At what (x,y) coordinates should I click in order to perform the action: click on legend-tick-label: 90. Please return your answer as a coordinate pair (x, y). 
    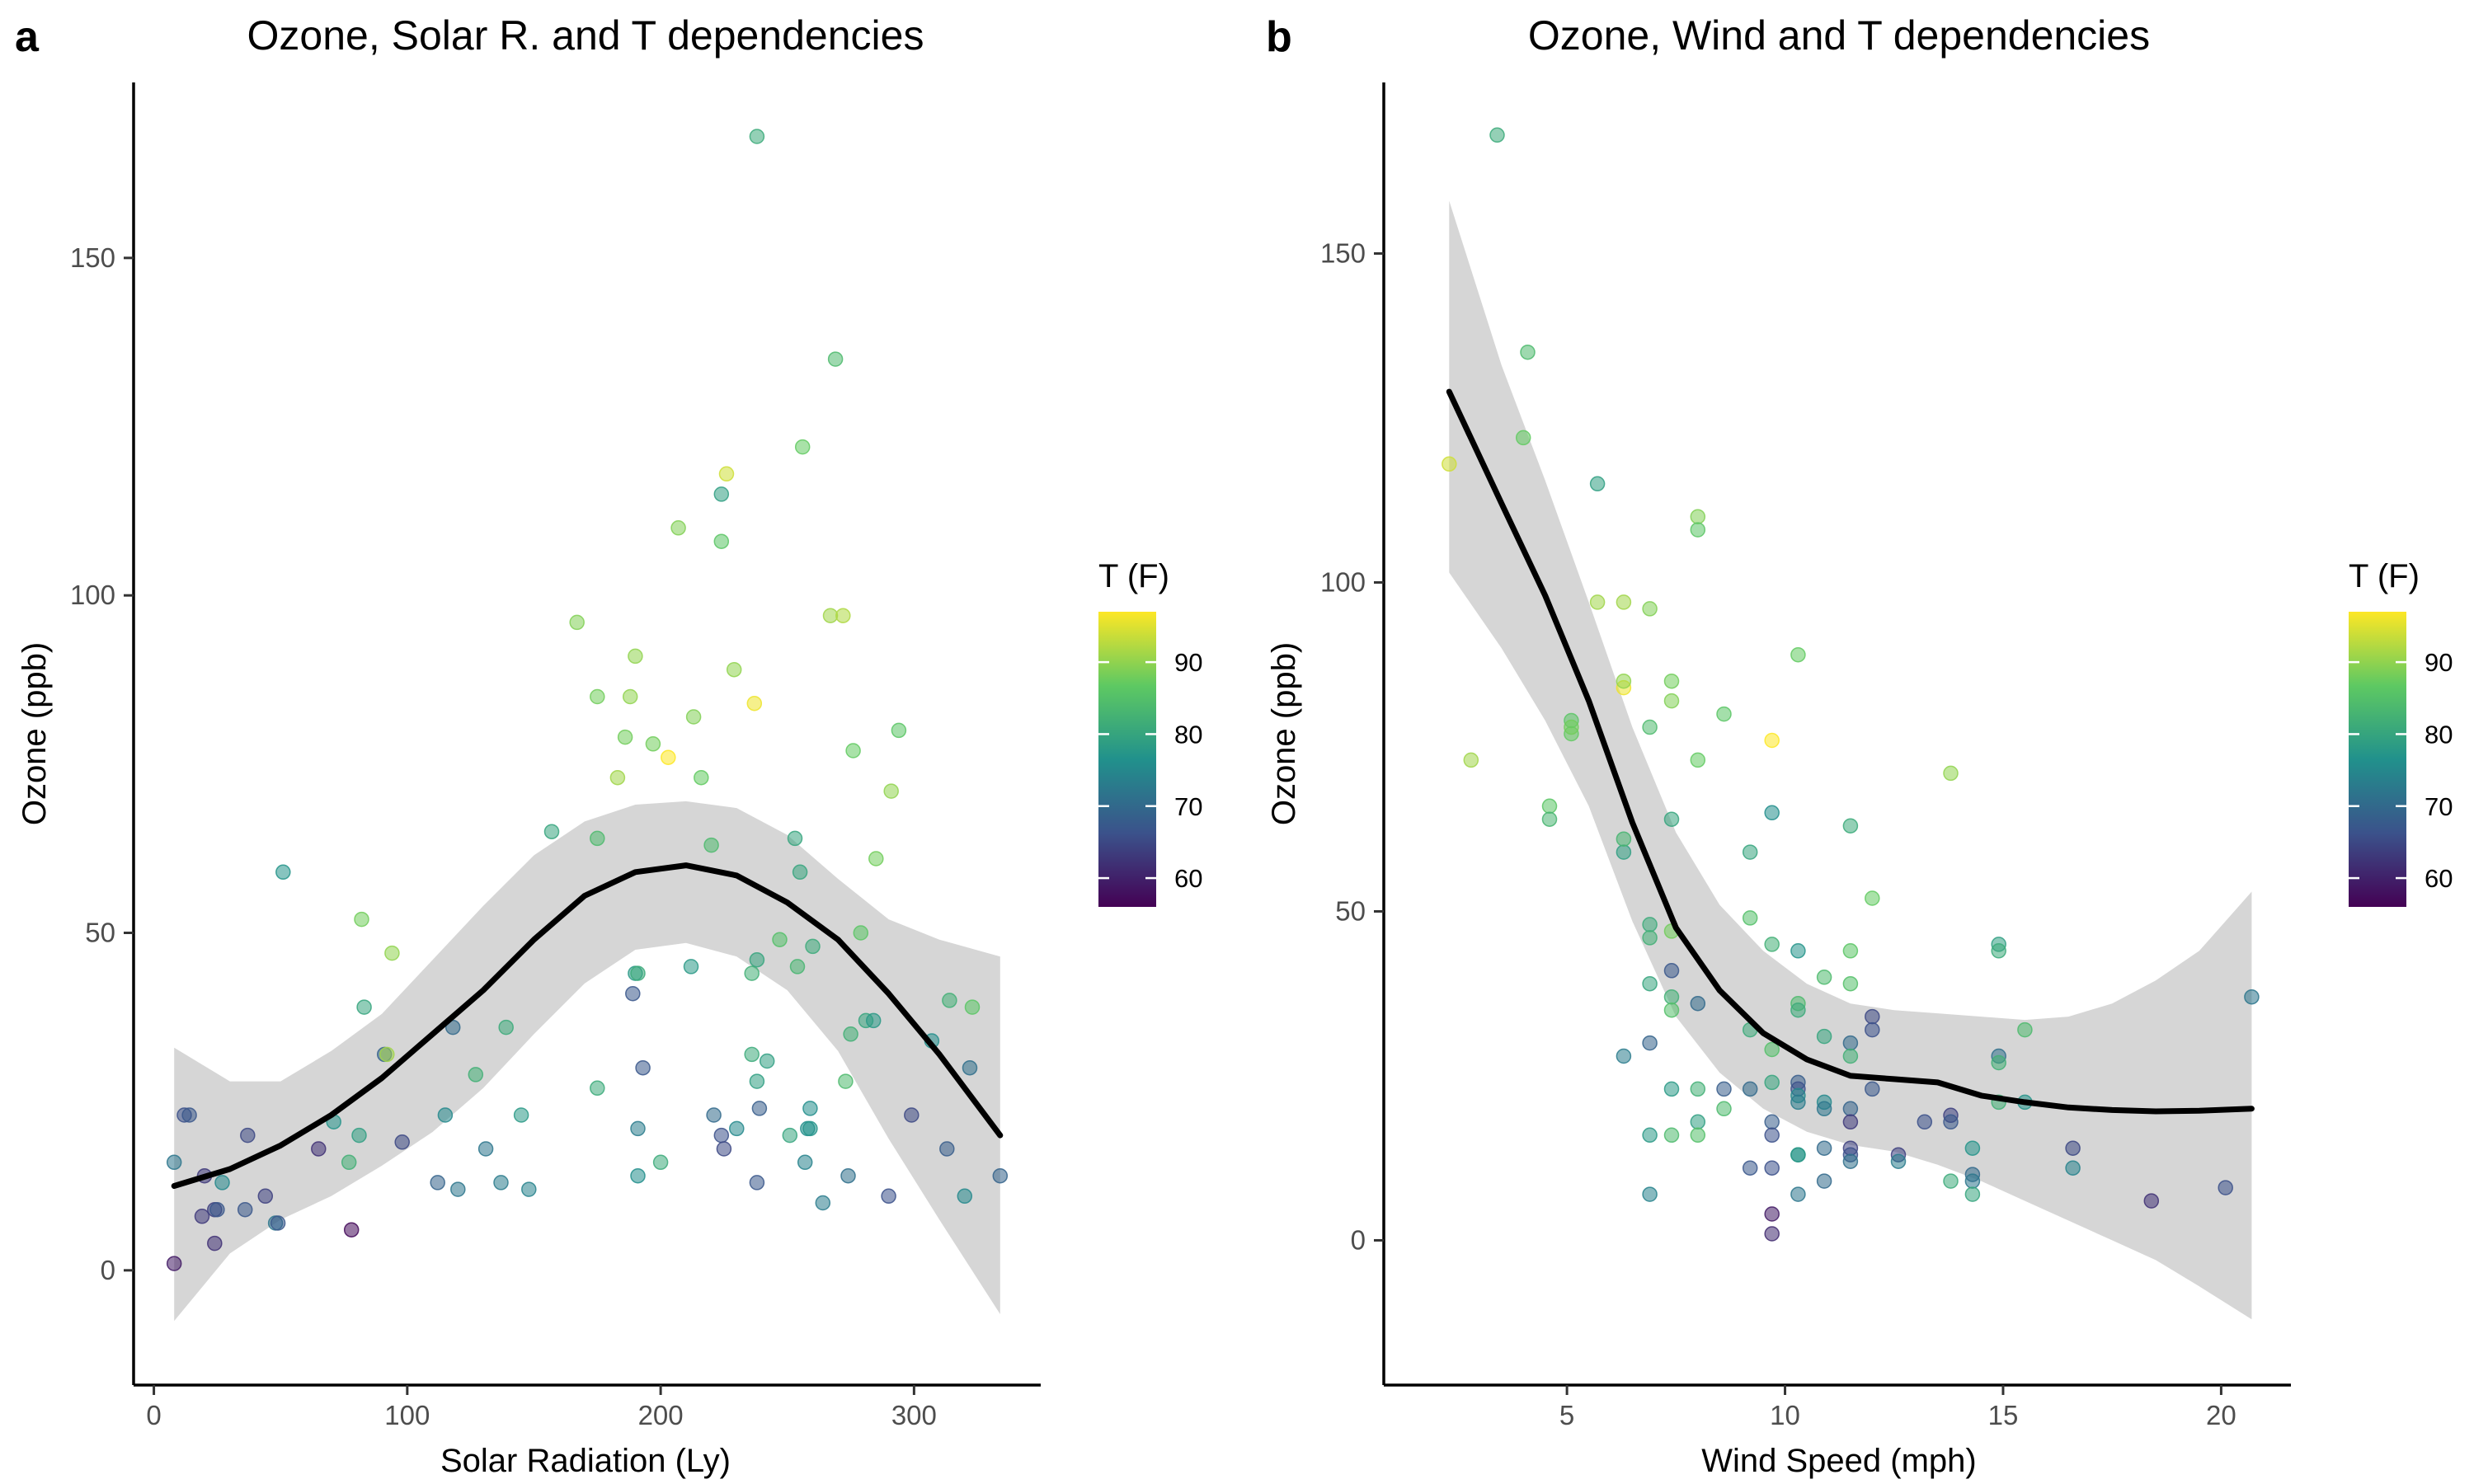
    Looking at the image, I should click on (2439, 662).